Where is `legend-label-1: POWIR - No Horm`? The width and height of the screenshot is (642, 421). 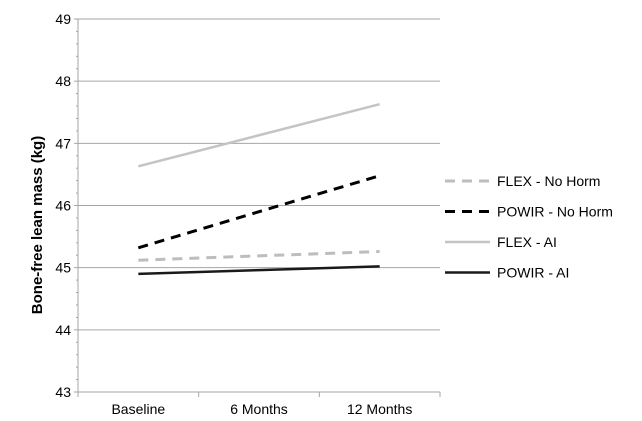 legend-label-1: POWIR - No Horm is located at coordinates (555, 212).